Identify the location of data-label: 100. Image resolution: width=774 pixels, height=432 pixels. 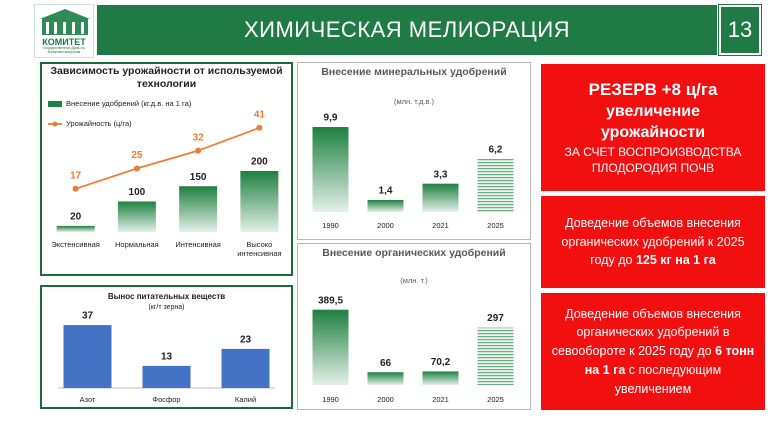
(137, 192).